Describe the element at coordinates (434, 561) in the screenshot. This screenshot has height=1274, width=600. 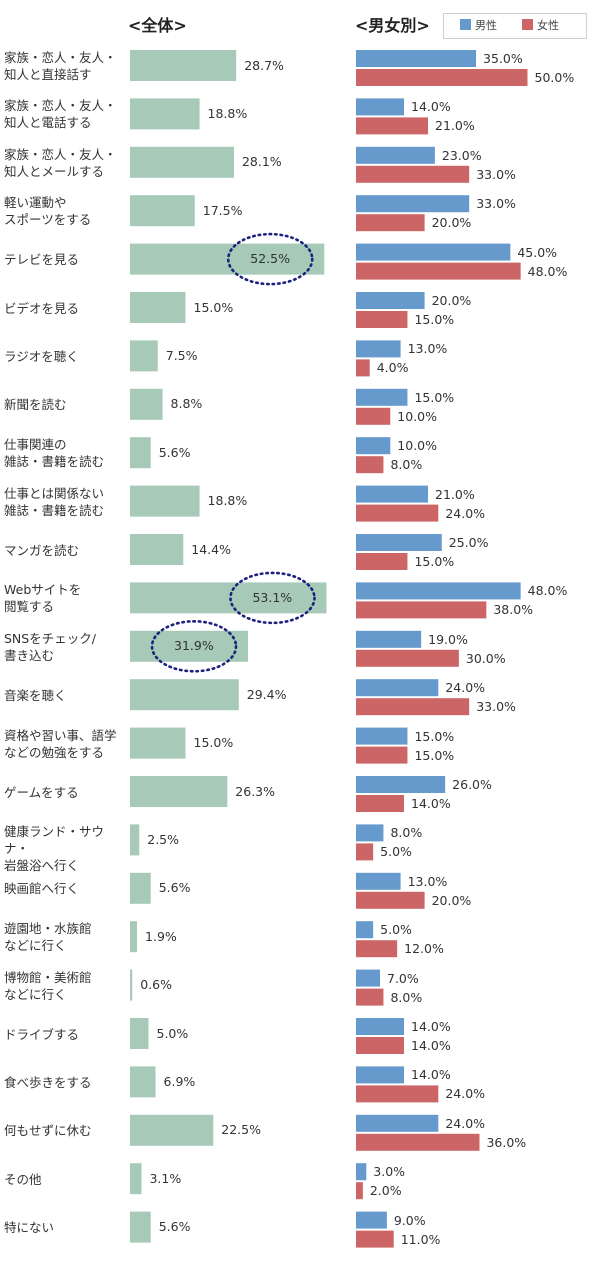
I see `female-value-label: 15.0%` at that location.